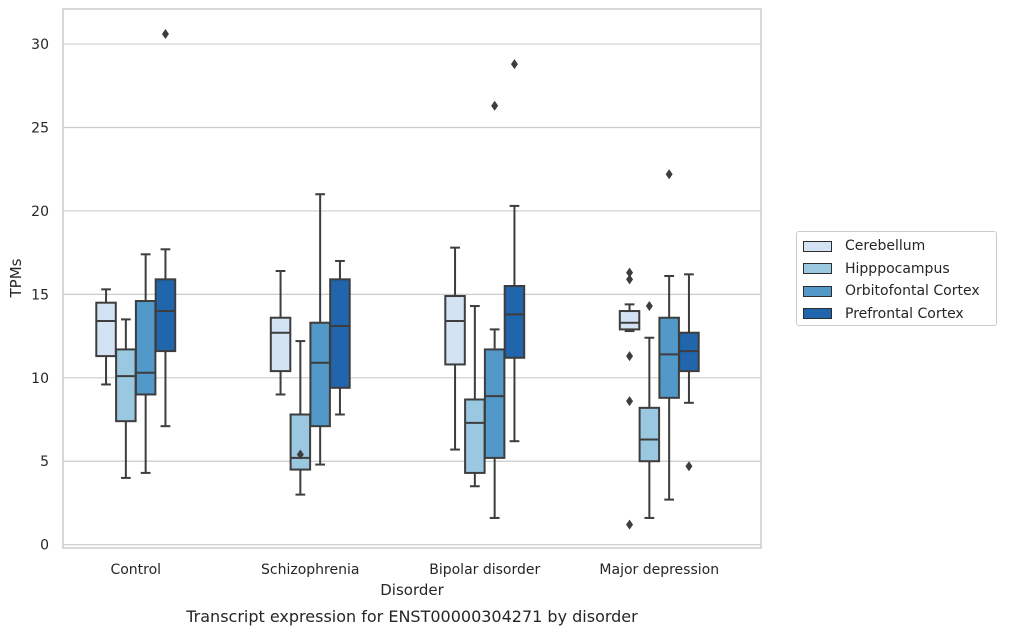 Image resolution: width=1009 pixels, height=634 pixels. What do you see at coordinates (40, 212) in the screenshot?
I see `y-tick-label: 20` at bounding box center [40, 212].